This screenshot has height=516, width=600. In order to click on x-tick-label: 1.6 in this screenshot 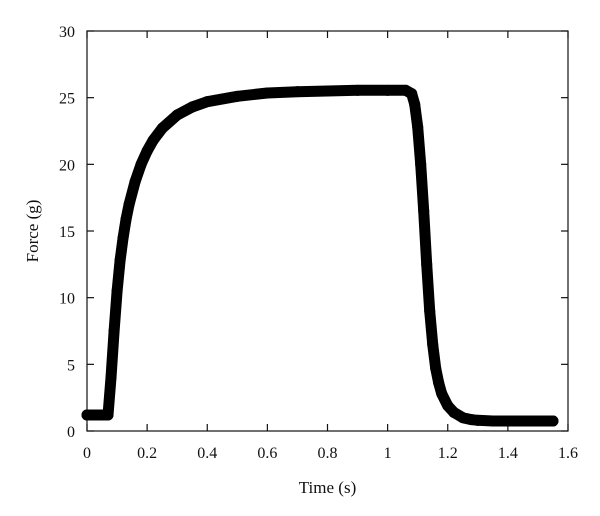, I will do `click(568, 453)`.